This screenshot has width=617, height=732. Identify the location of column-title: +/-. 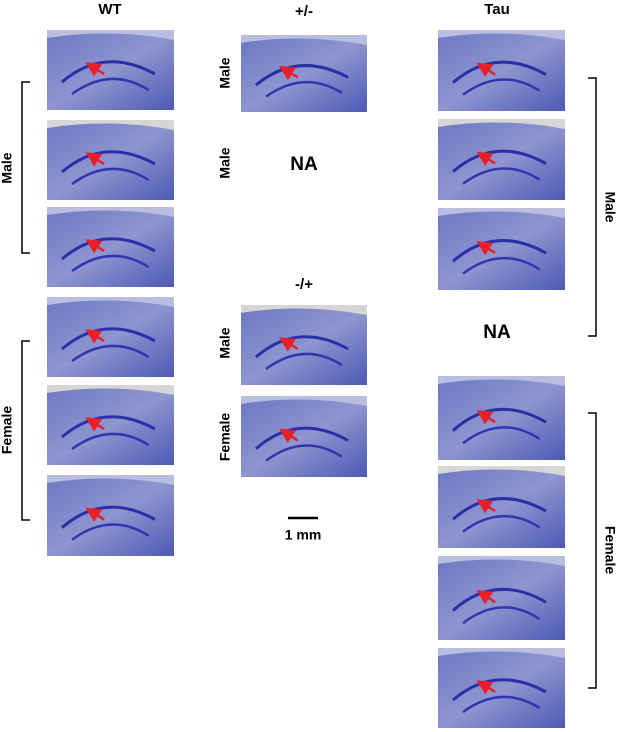
(304, 11).